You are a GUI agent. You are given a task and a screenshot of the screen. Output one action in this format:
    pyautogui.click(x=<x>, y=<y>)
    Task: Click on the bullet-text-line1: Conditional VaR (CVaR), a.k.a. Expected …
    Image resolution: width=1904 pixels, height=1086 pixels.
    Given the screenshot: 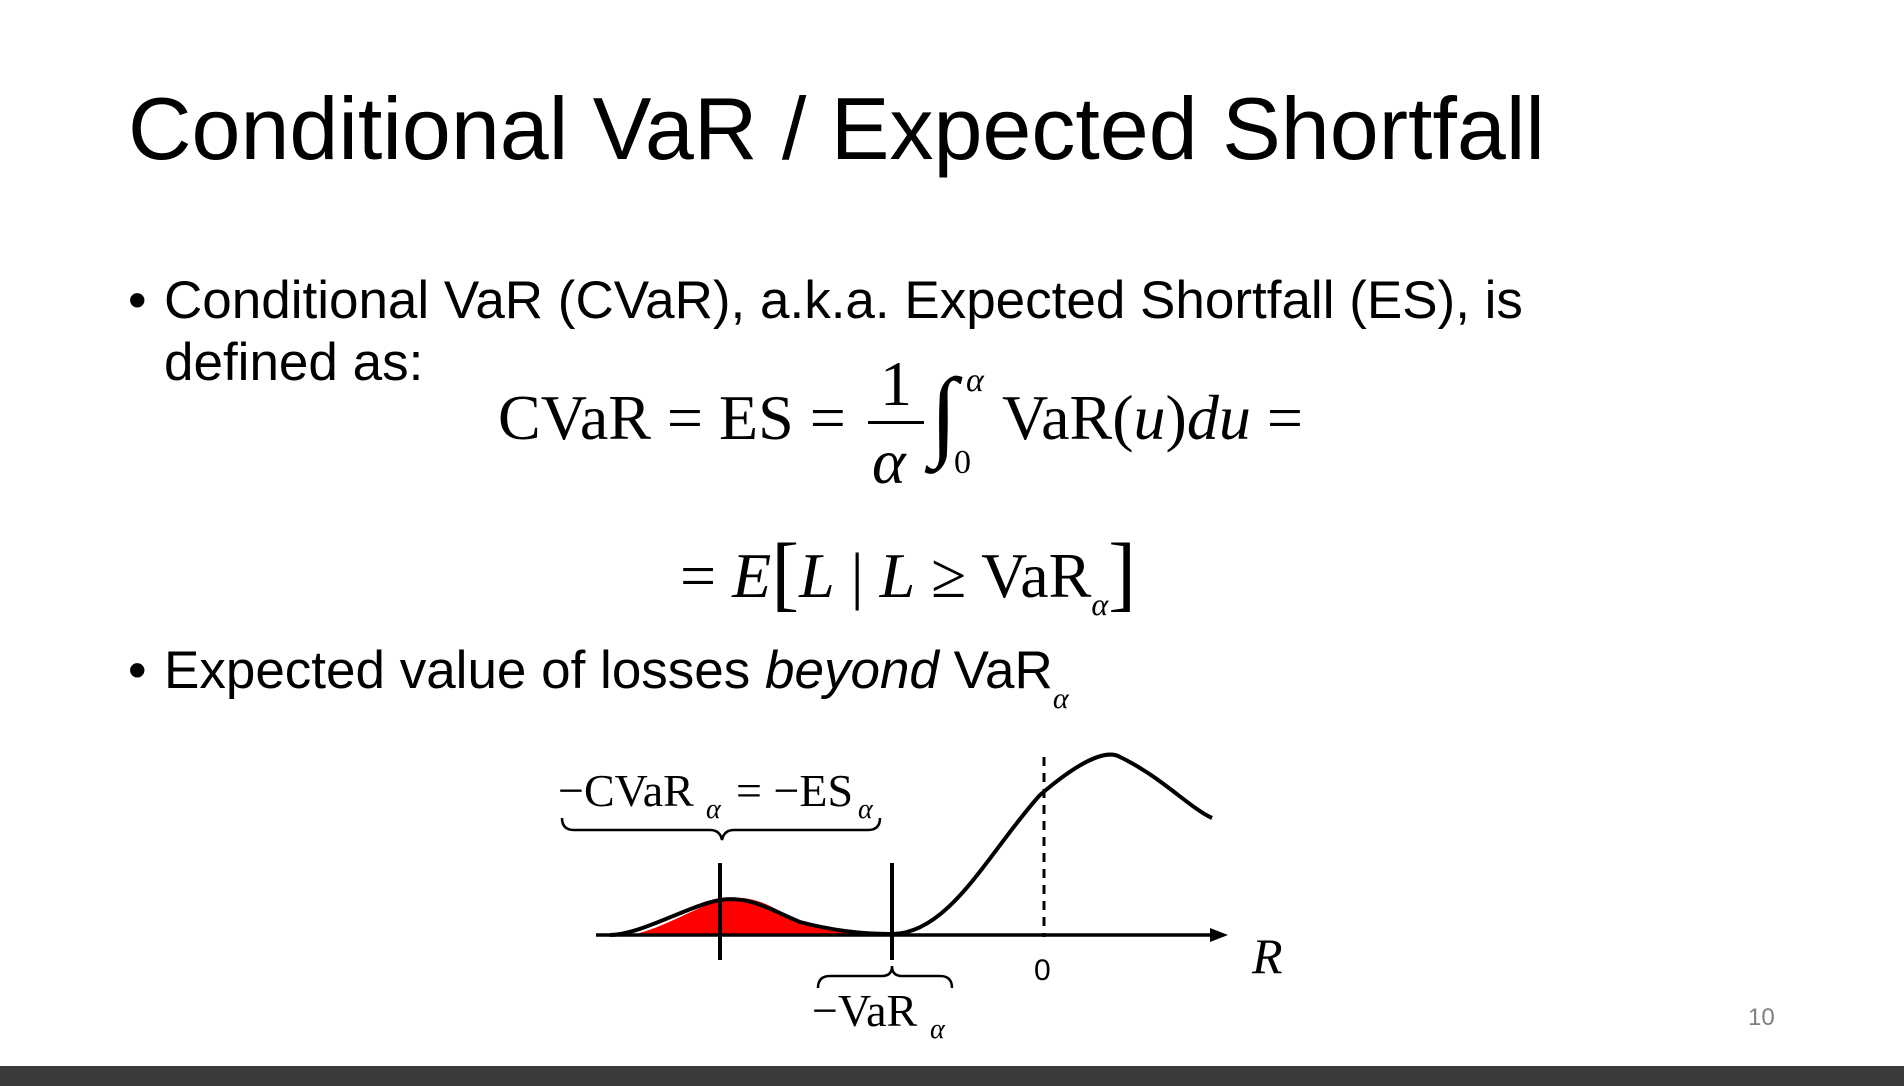 What is the action you would take?
    pyautogui.click(x=843, y=300)
    